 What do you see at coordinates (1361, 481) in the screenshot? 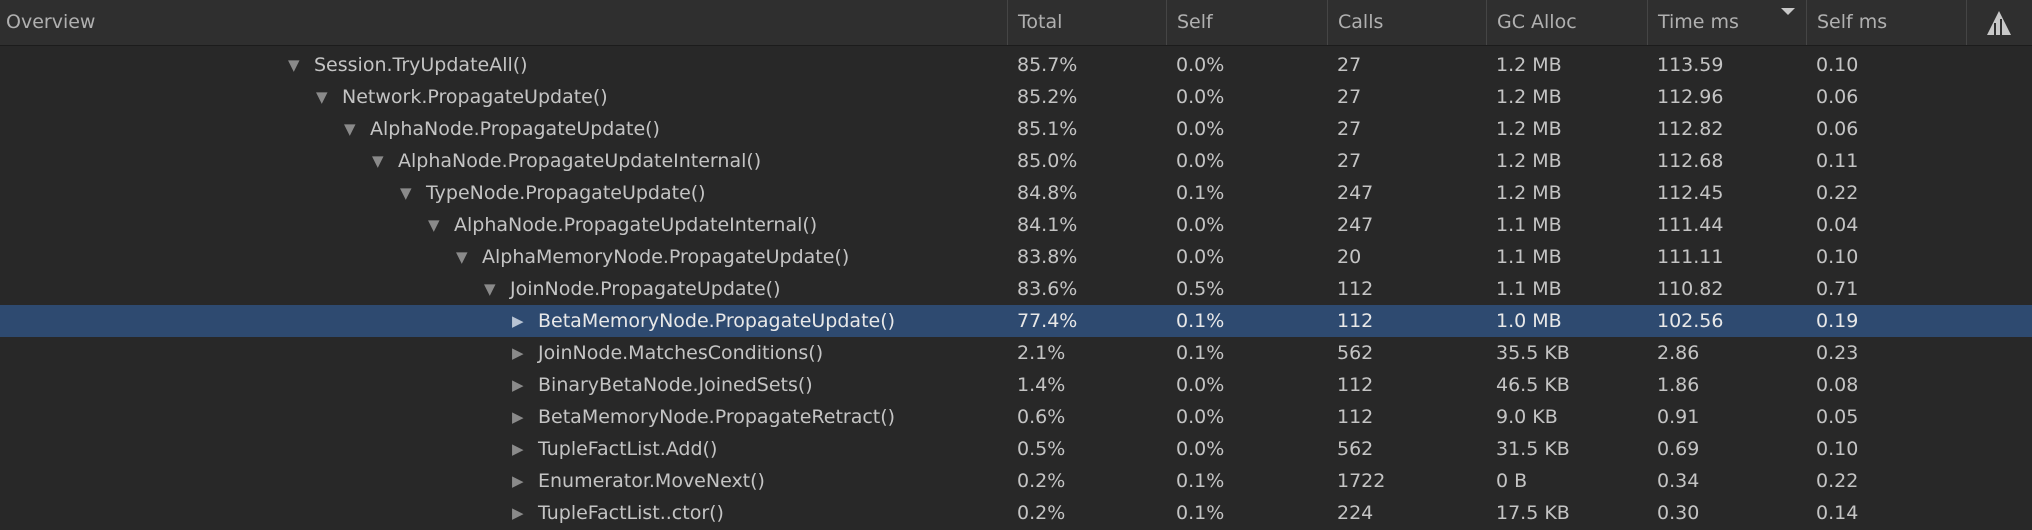
I see `metric-cell: 1722` at bounding box center [1361, 481].